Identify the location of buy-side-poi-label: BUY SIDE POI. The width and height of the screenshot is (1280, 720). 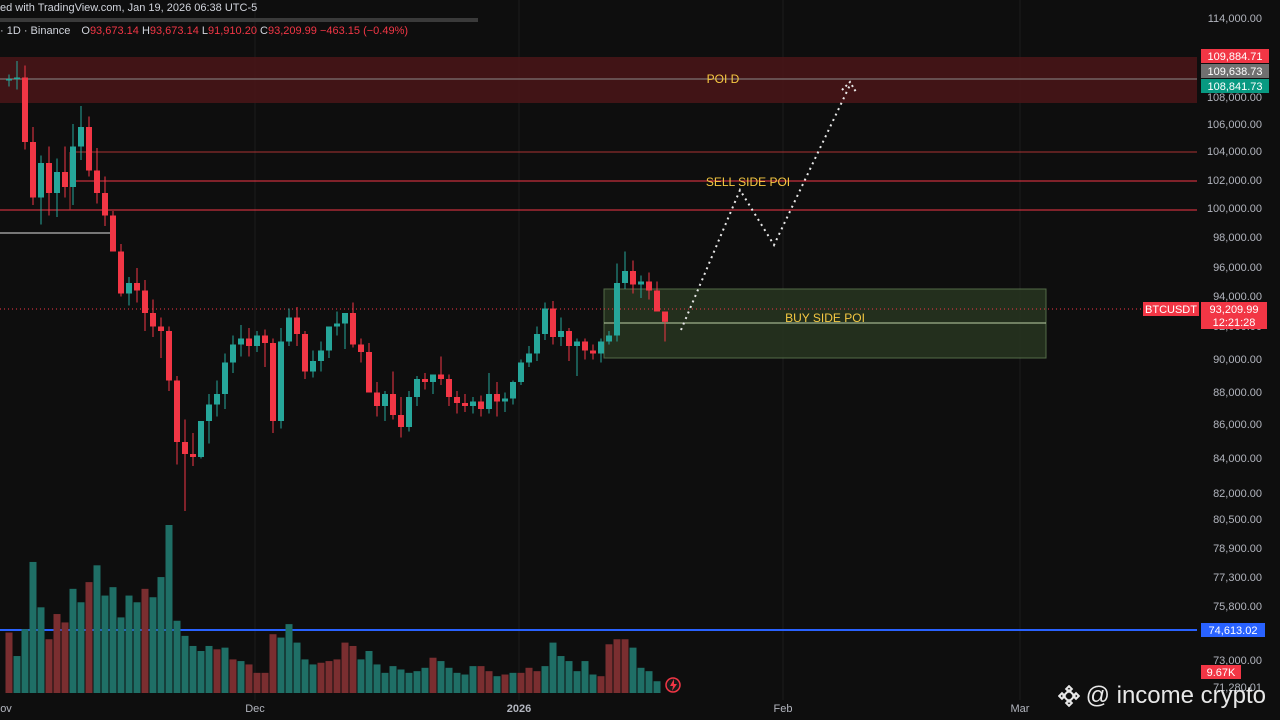
(825, 318).